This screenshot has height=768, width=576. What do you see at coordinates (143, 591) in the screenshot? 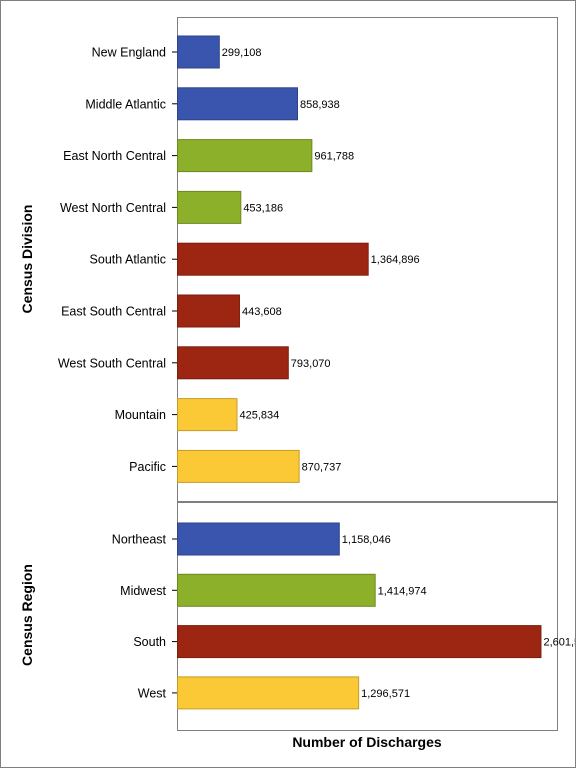
I see `category-label: Midwest` at bounding box center [143, 591].